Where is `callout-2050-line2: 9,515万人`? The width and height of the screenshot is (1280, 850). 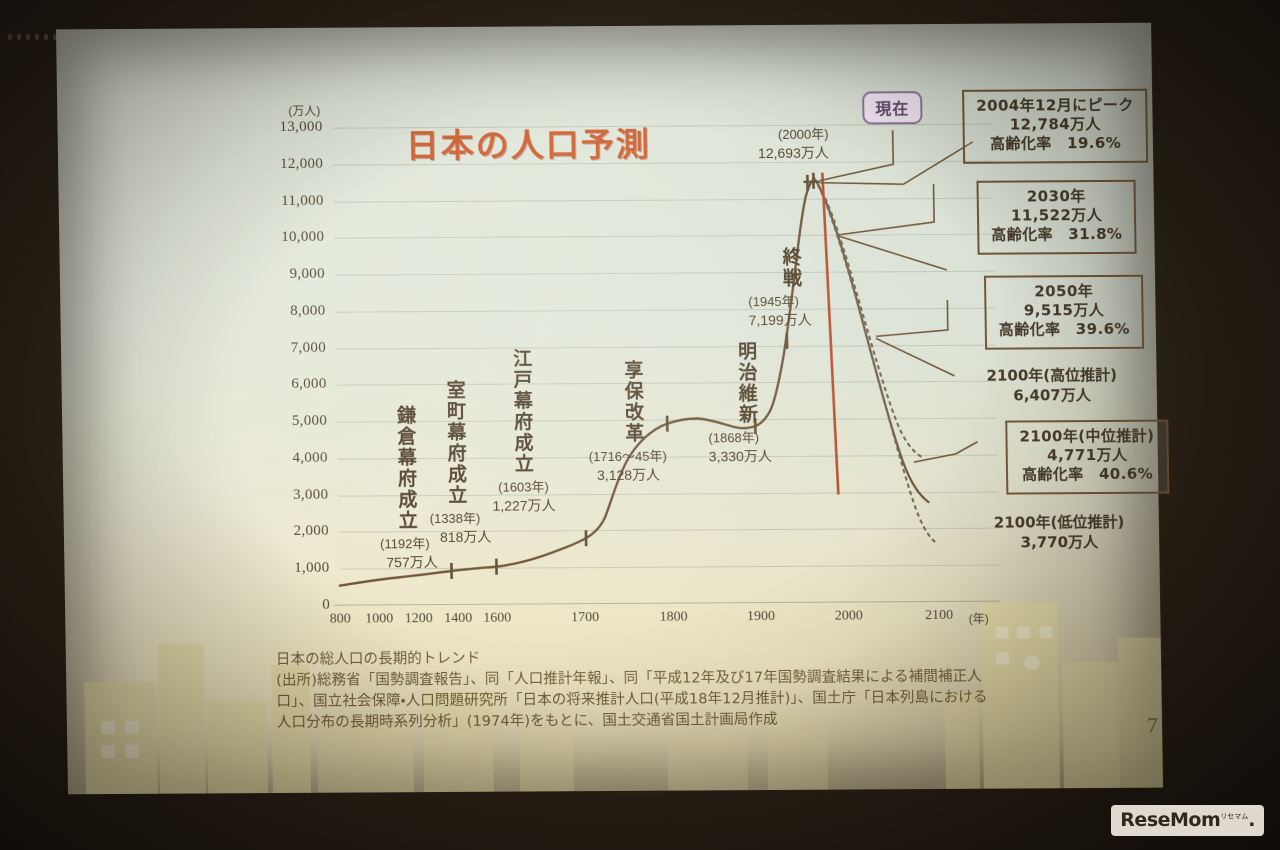 callout-2050-line2: 9,515万人 is located at coordinates (1064, 310).